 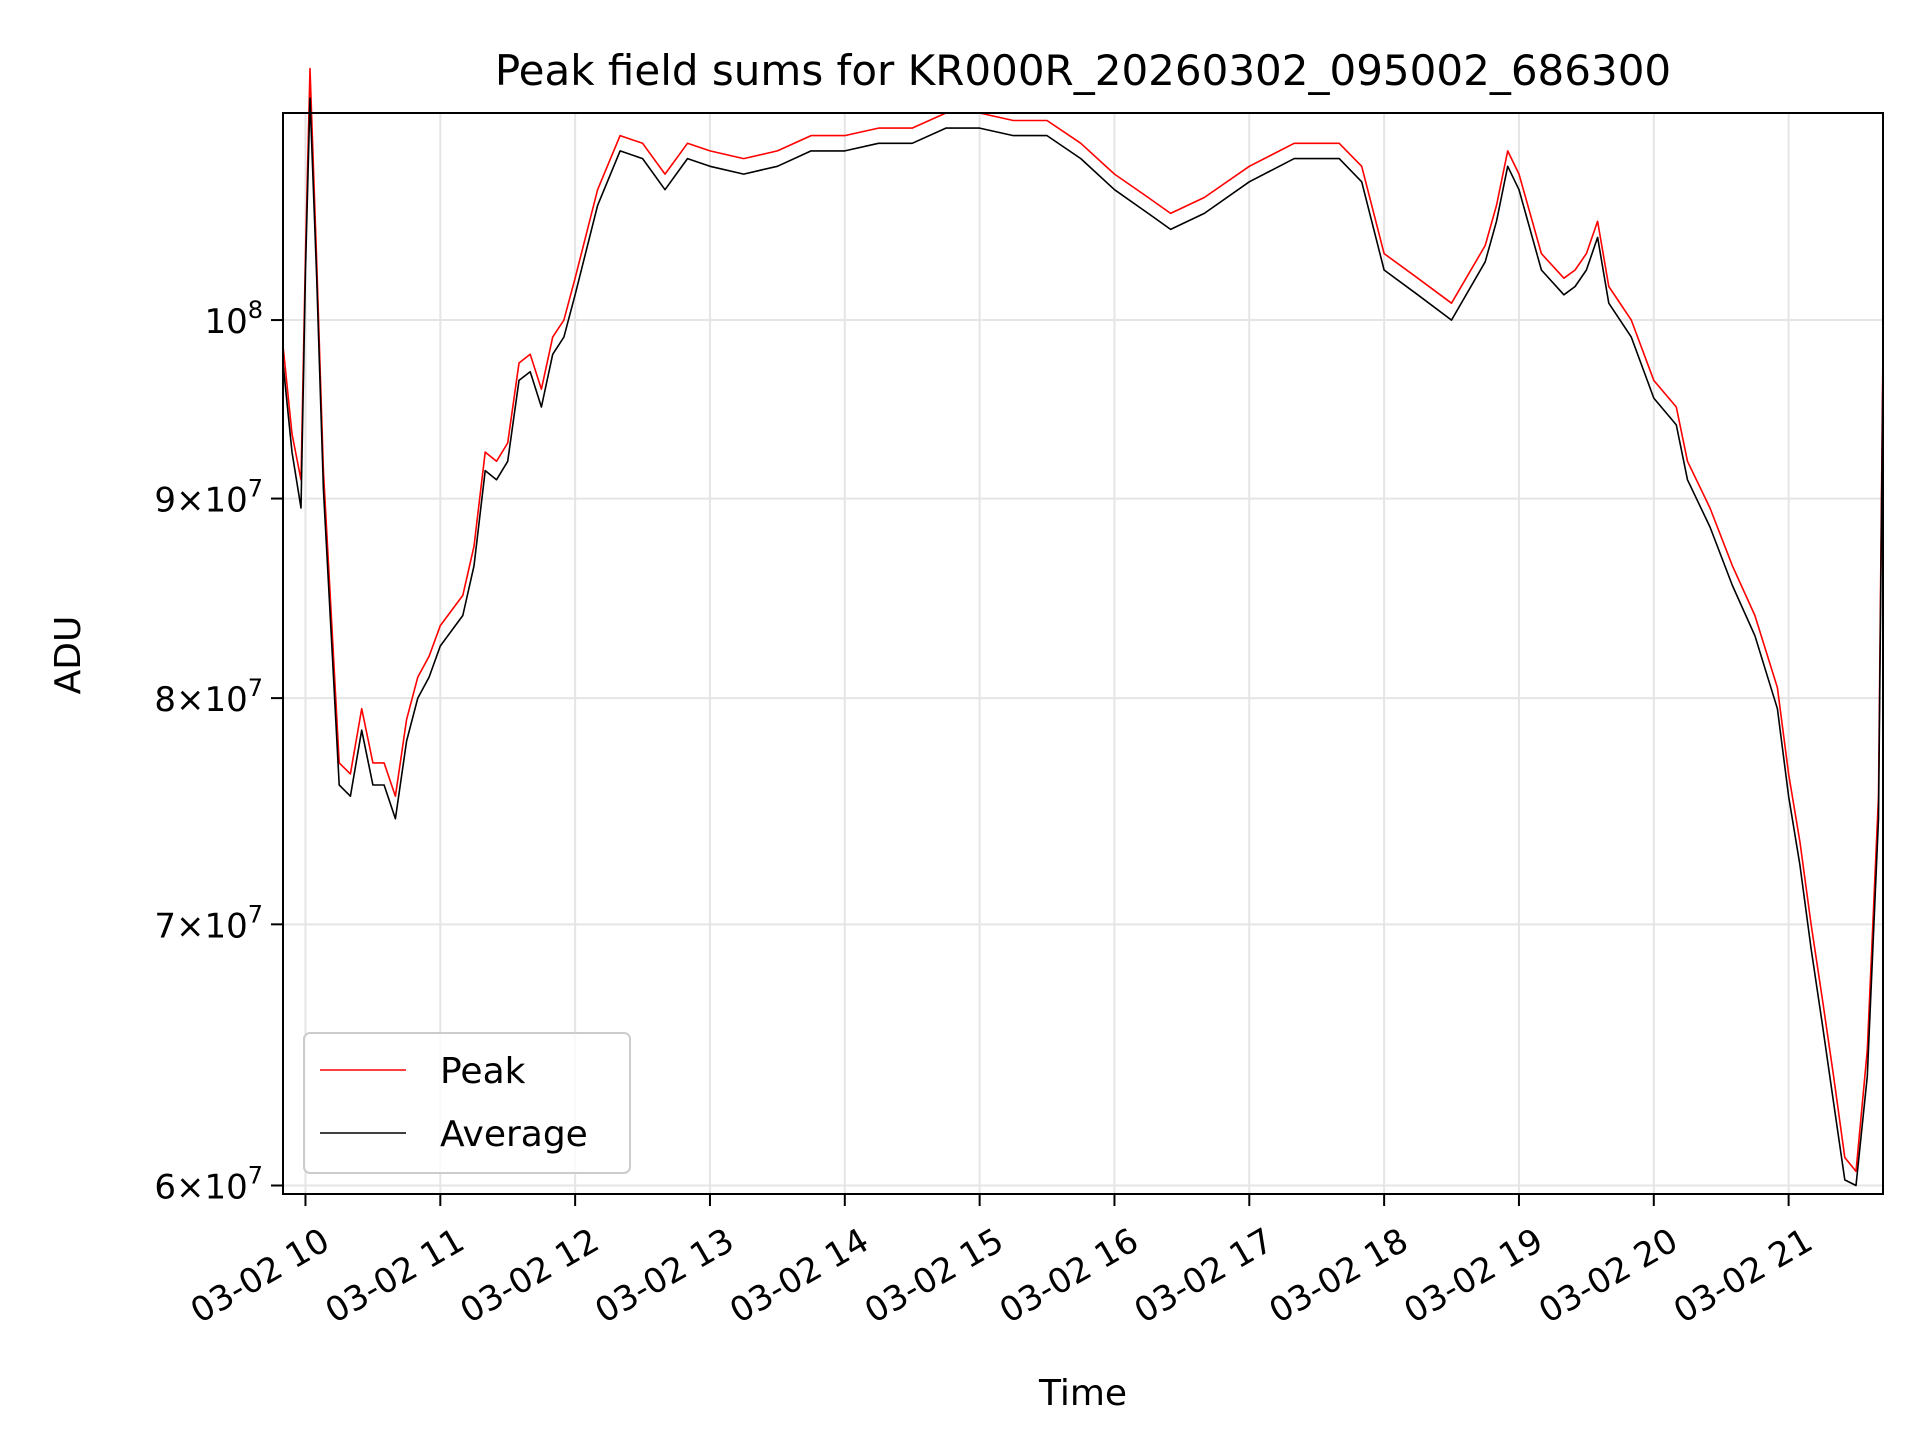 What do you see at coordinates (208, 498) in the screenshot?
I see `y-tick-label: 9×107` at bounding box center [208, 498].